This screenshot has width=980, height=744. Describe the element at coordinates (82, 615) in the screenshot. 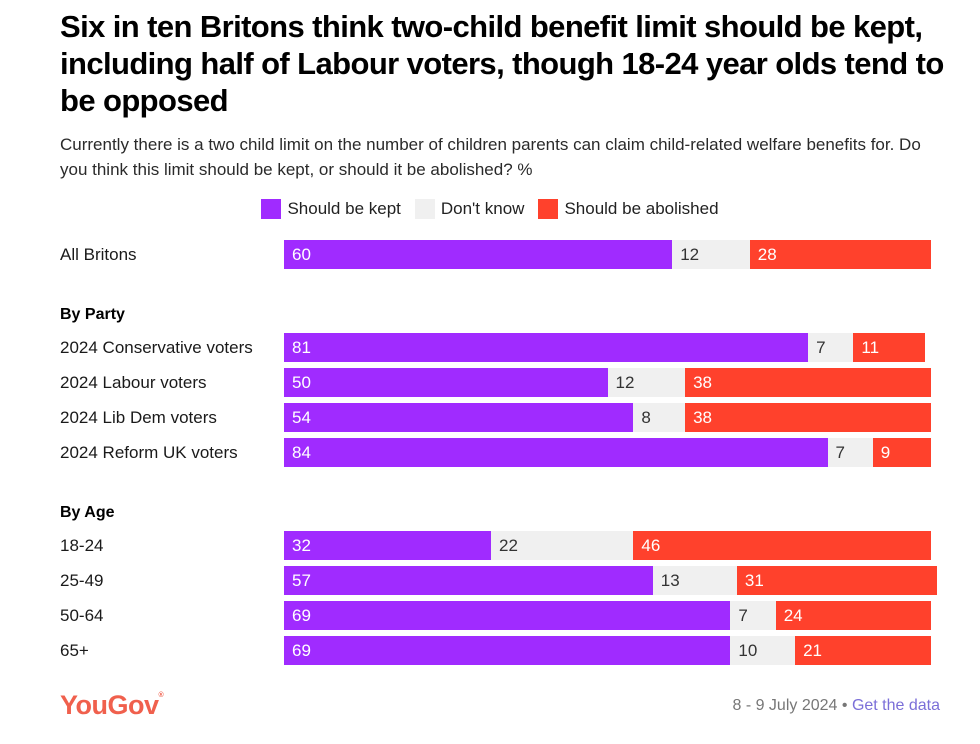

I see `row-label: 50-64` at that location.